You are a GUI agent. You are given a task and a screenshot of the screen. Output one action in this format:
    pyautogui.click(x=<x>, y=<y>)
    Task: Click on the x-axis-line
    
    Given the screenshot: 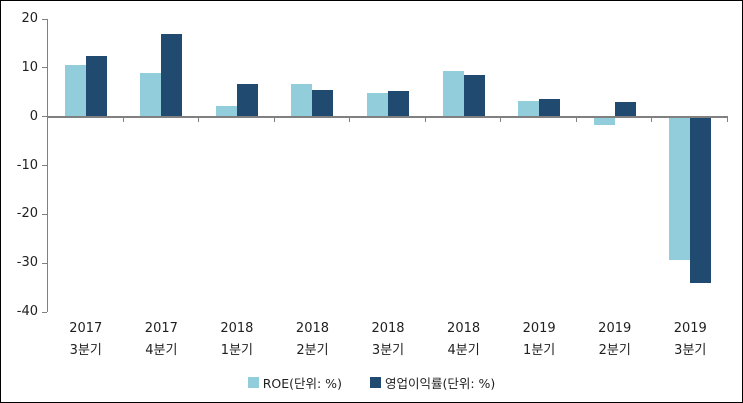 What is the action you would take?
    pyautogui.click(x=388, y=116)
    